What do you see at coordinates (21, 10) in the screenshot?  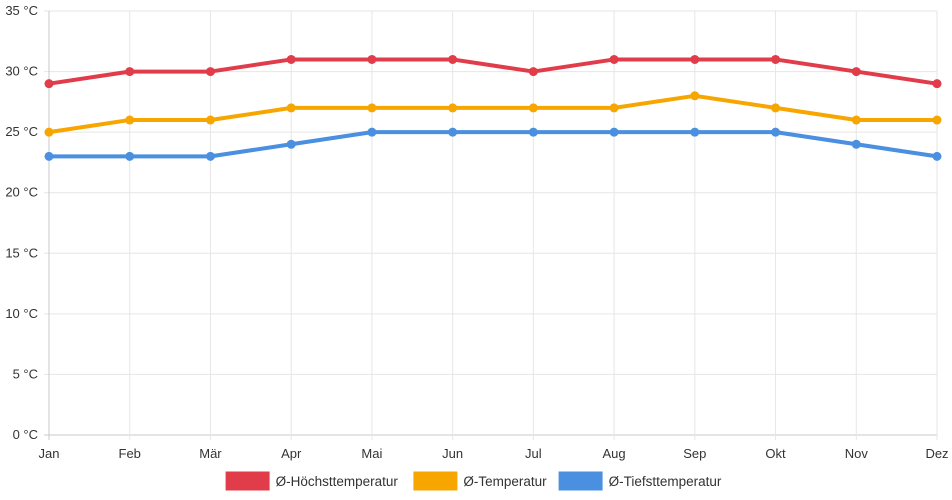 I see `y-tick-label: 35 °C` at bounding box center [21, 10].